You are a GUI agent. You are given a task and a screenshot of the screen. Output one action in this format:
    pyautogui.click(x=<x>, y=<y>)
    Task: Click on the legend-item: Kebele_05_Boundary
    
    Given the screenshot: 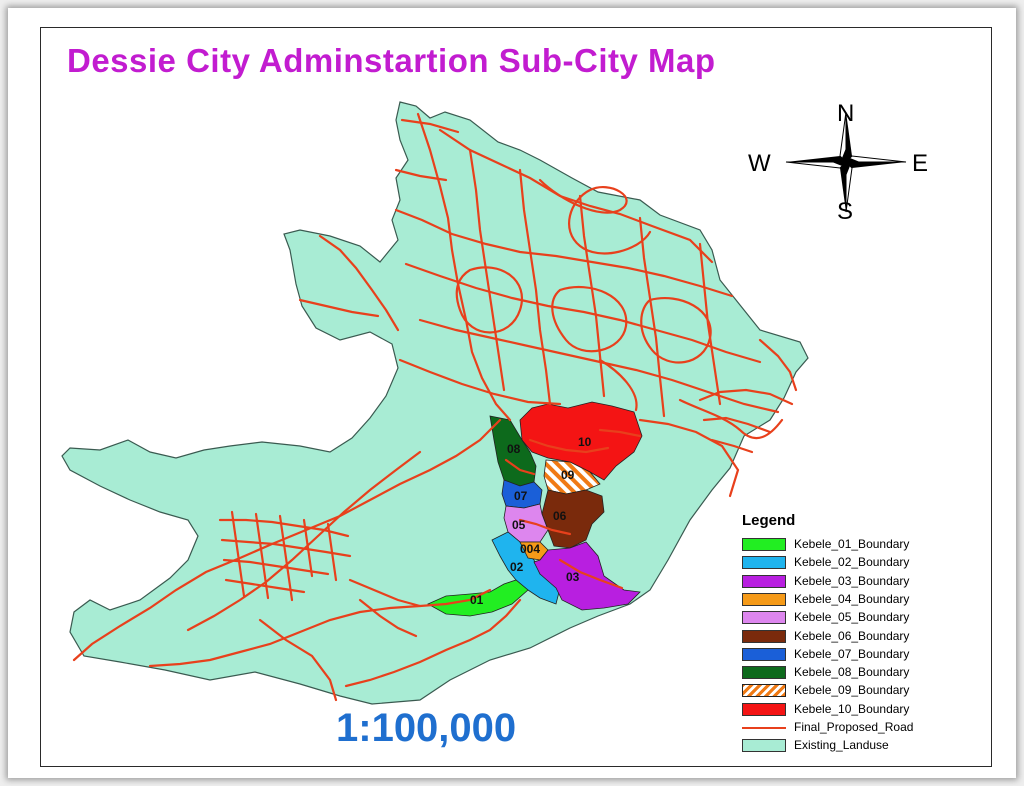 What is the action you would take?
    pyautogui.click(x=857, y=617)
    